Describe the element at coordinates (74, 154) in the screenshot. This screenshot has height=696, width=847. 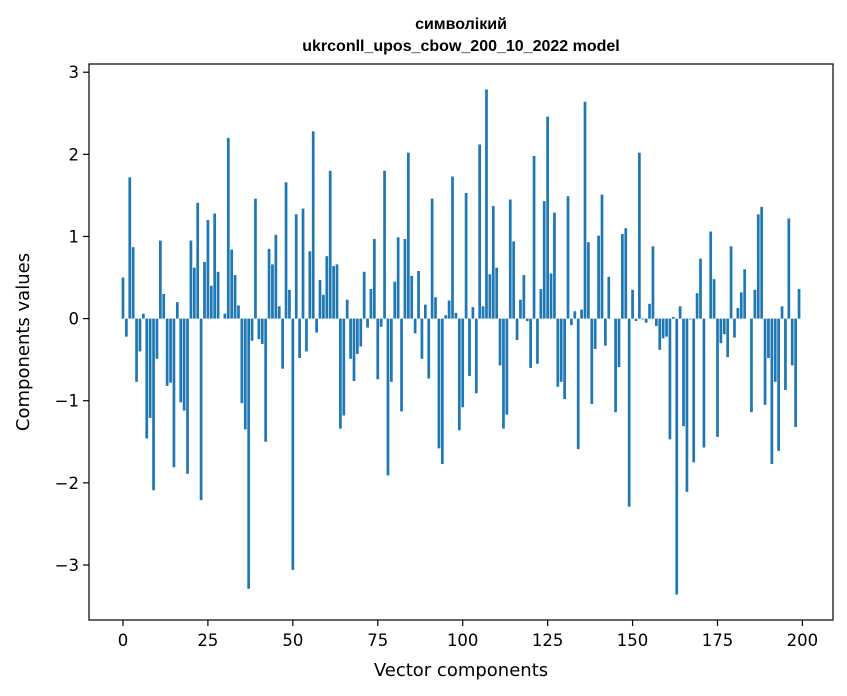
I see `y-tick-label: 2` at that location.